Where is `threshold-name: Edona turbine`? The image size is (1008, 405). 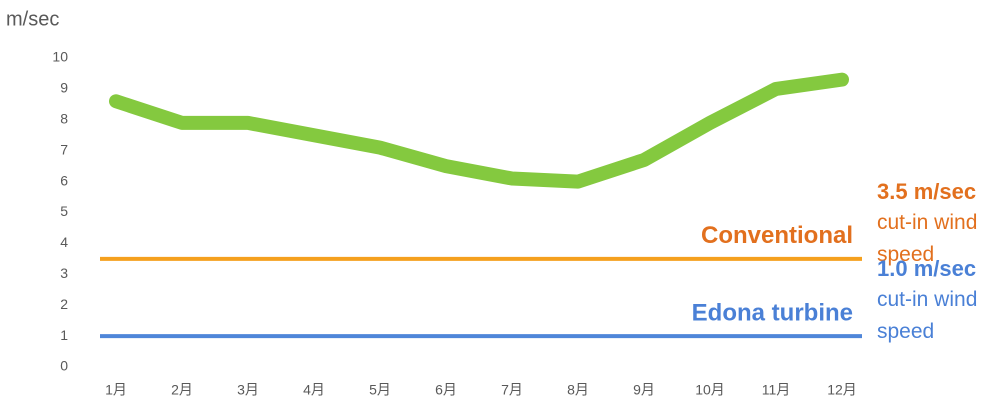
threshold-name: Edona turbine is located at coordinates (772, 312).